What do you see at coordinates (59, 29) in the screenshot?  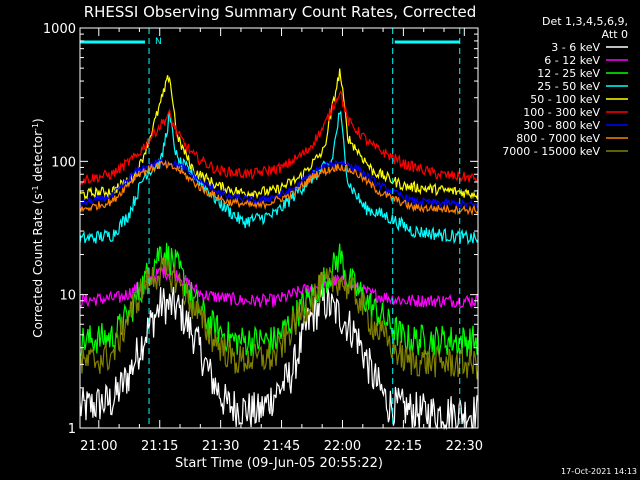 I see `y-tick-label: 1000` at bounding box center [59, 29].